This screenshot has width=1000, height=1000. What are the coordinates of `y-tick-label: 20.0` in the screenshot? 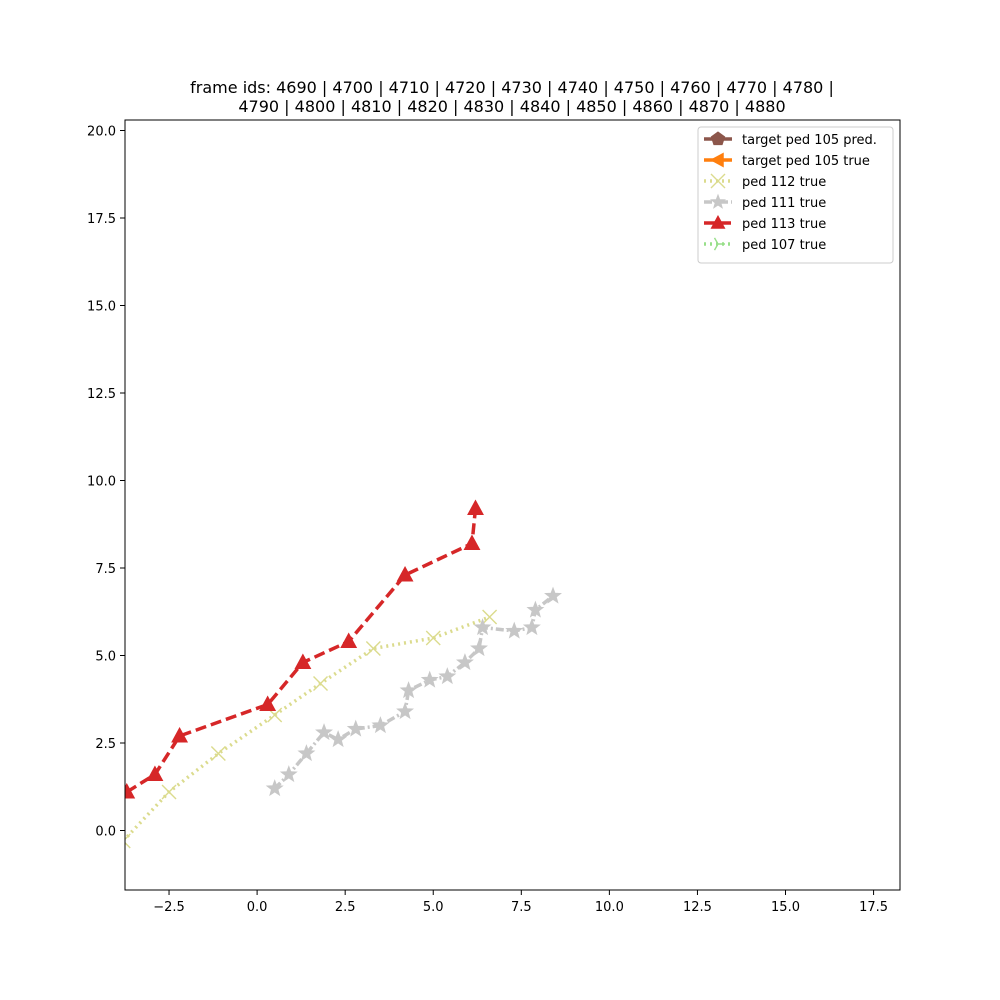 It's located at (101, 132).